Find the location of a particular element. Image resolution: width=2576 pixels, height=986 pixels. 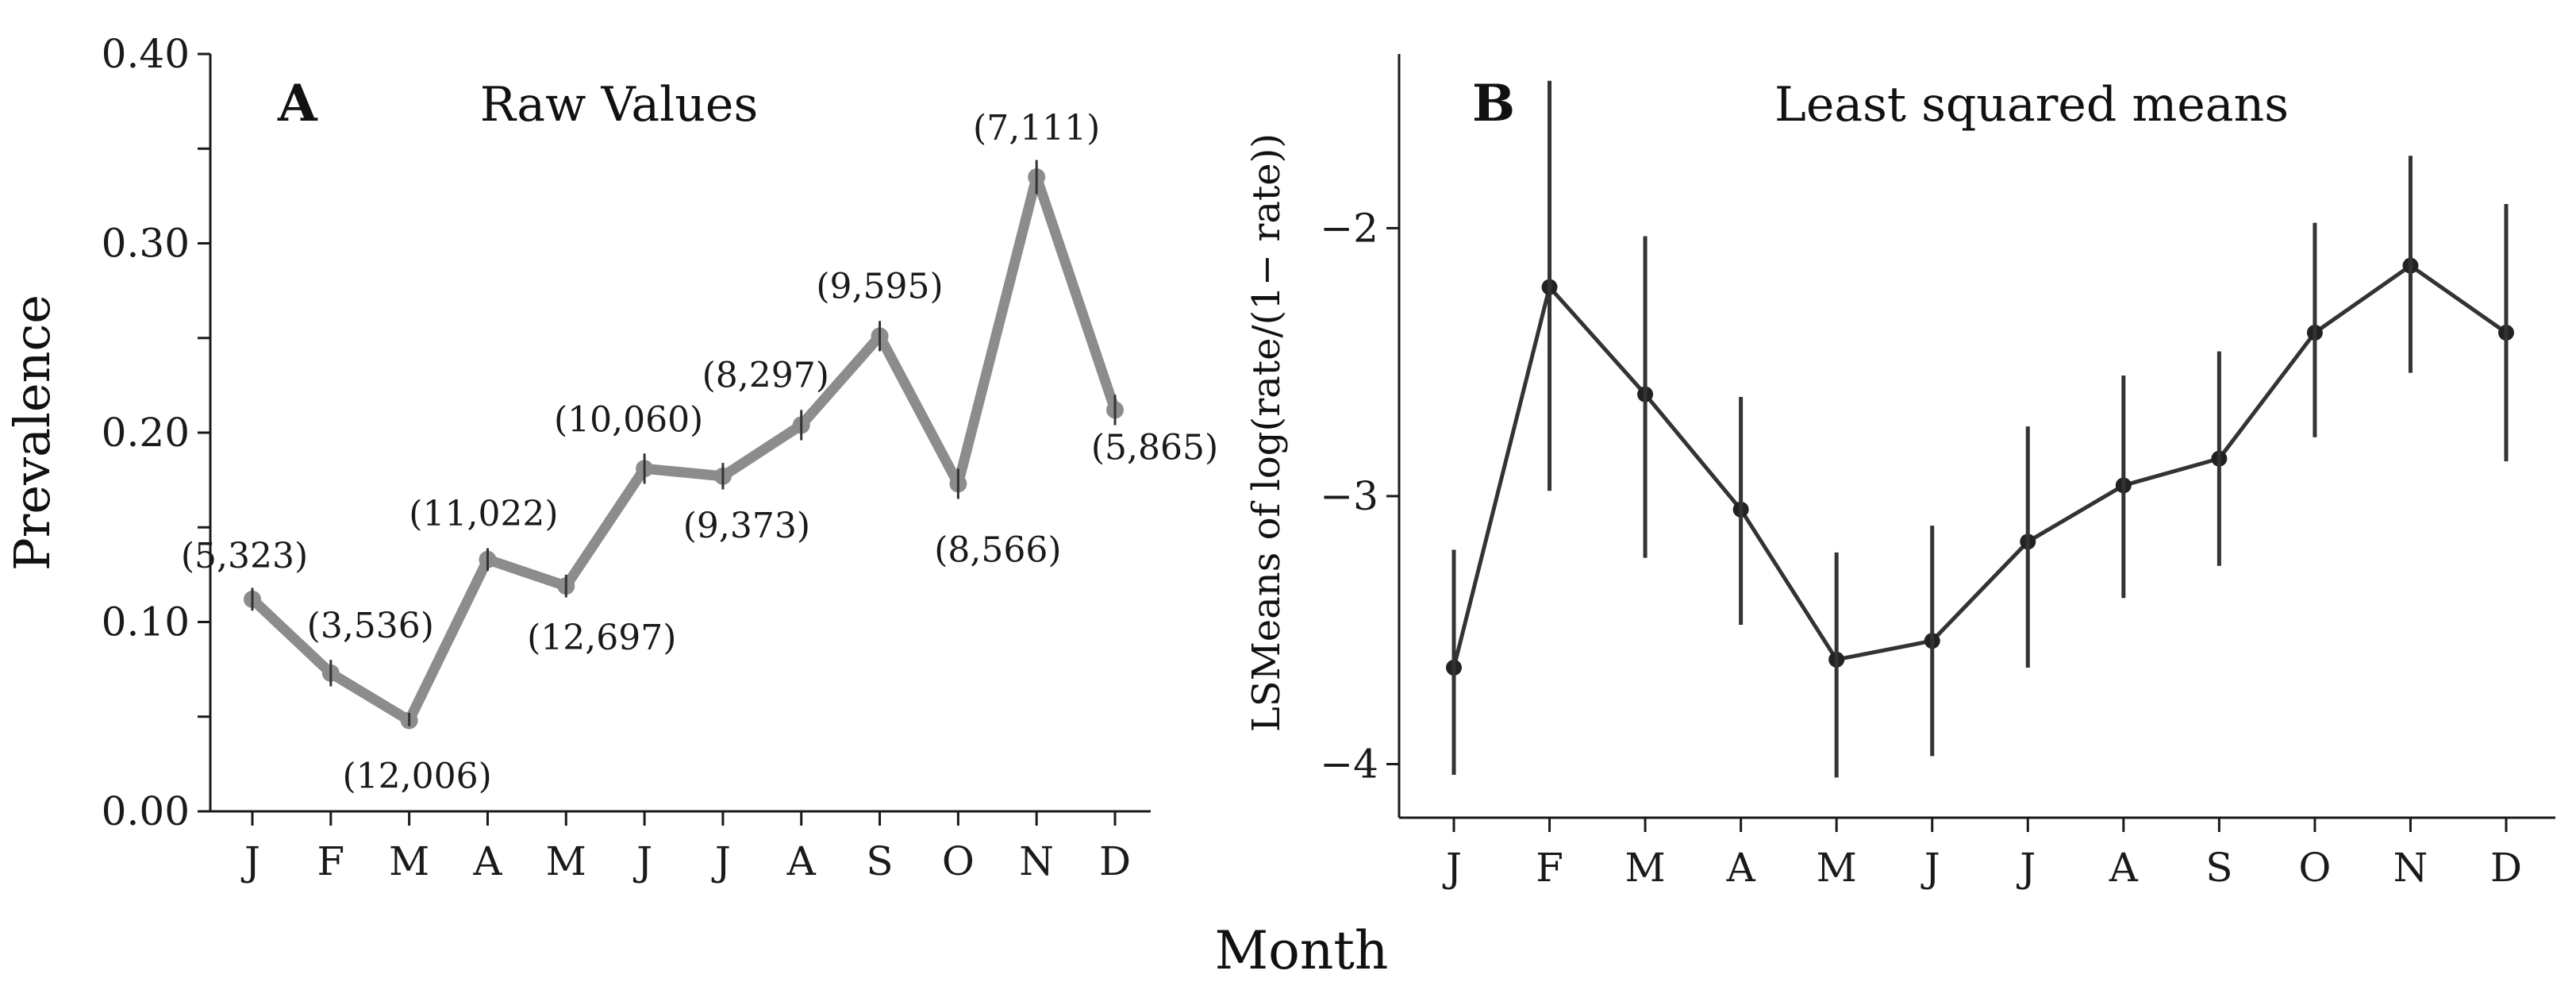

panel-b-title: Least squared means is located at coordinates (2031, 105).